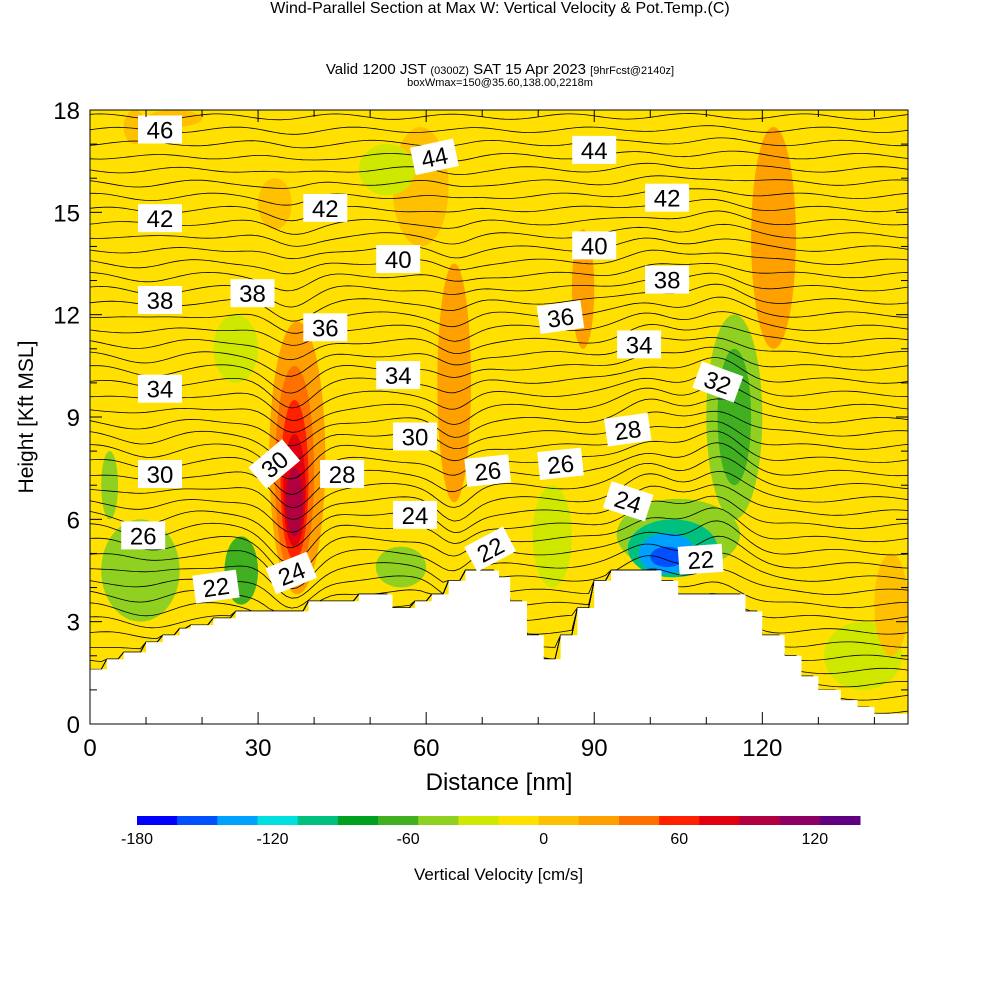 This screenshot has height=1000, width=1000. What do you see at coordinates (73, 725) in the screenshot?
I see `y-tick-label: 0` at bounding box center [73, 725].